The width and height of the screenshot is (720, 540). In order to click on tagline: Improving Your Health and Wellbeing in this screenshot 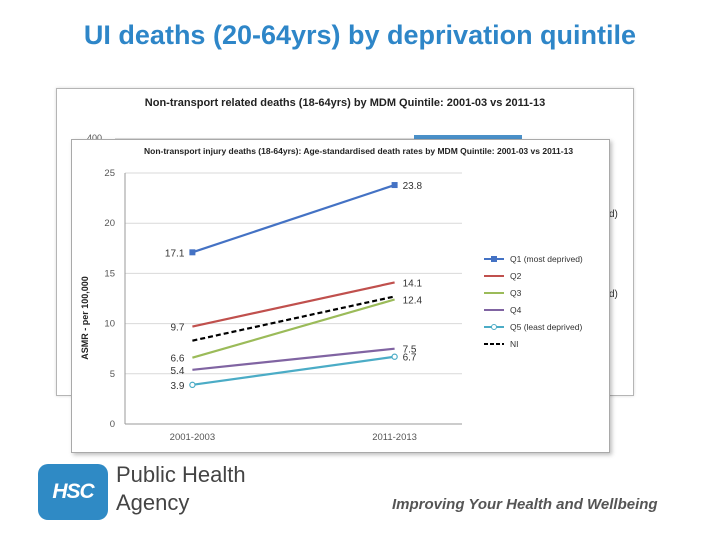, I will do `click(525, 504)`.